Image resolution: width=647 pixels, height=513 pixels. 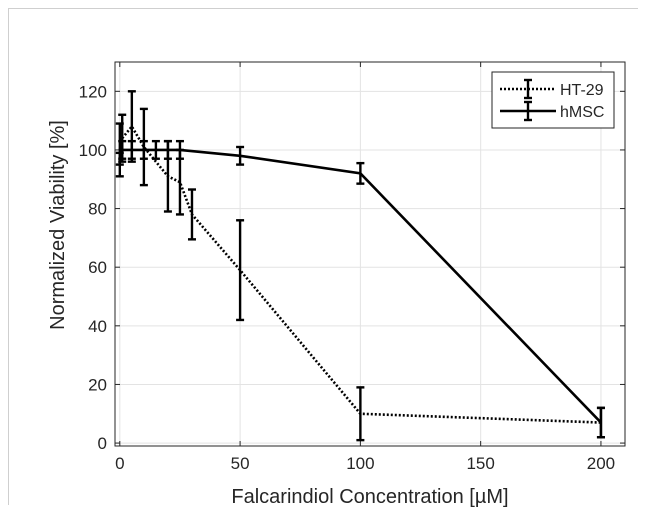 I want to click on legend-label: HT-29, so click(x=582, y=90).